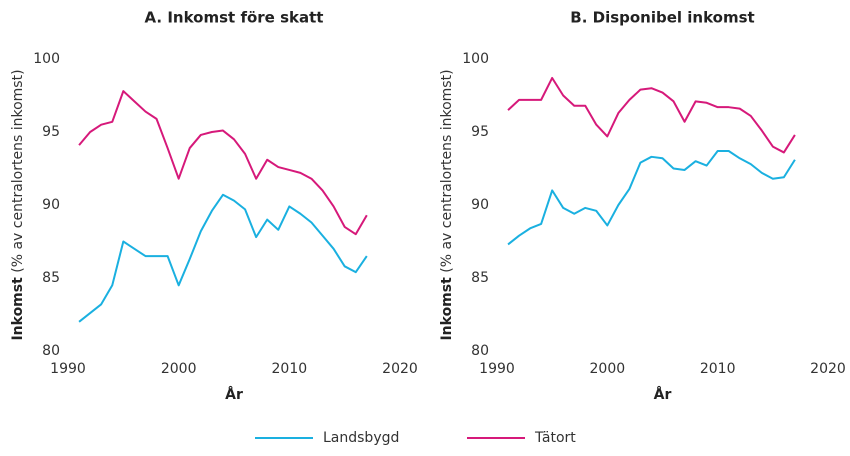  Describe the element at coordinates (234, 18) in the screenshot. I see `chart-title: A. Inkomst före skatt` at that location.